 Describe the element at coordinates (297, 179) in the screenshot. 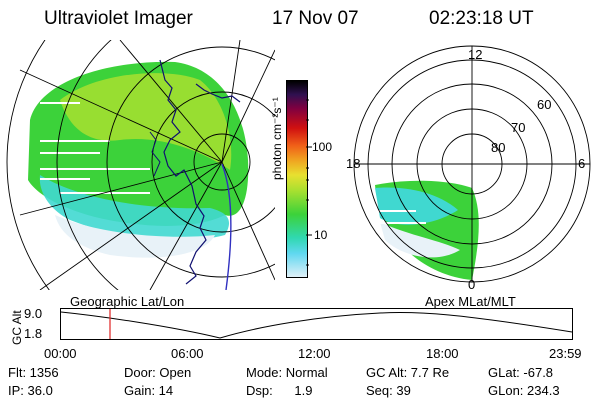

I see `intensity-colorbar` at that location.